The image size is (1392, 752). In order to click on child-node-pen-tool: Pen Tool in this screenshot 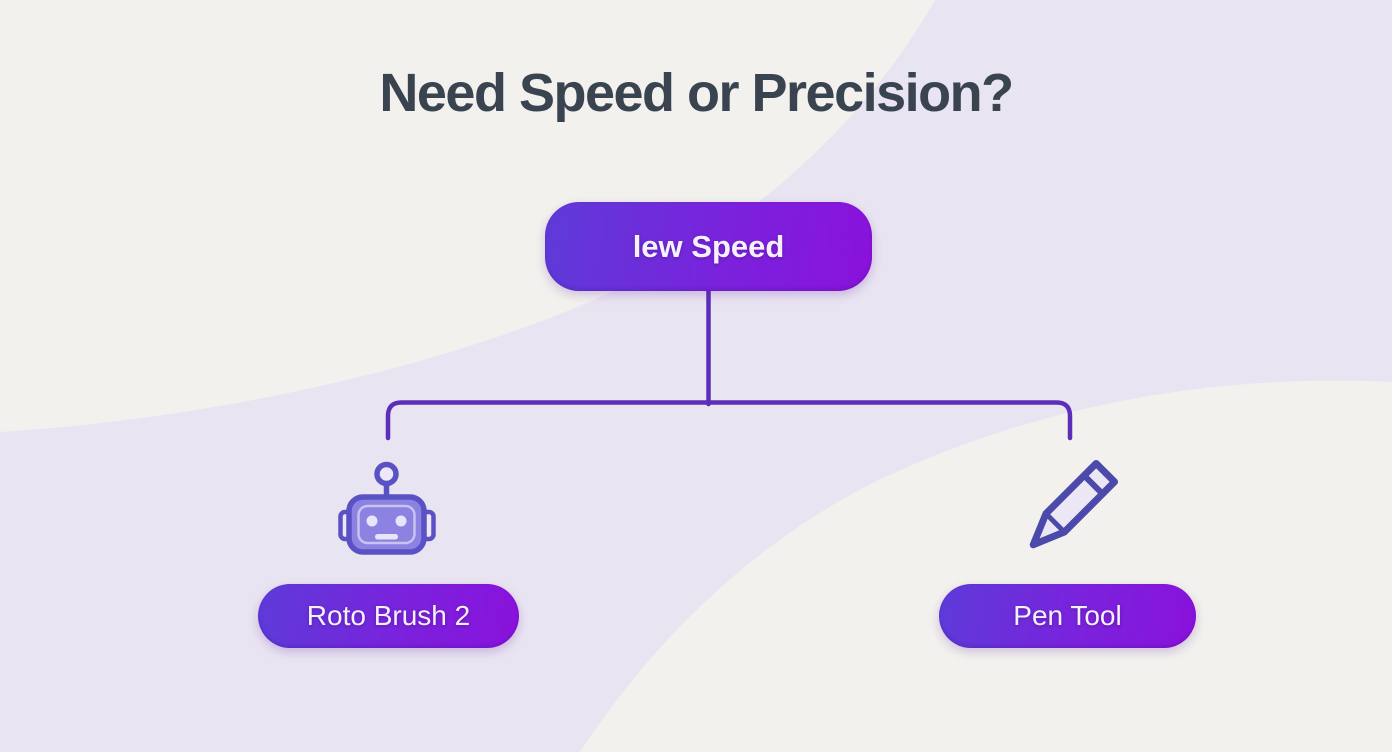, I will do `click(1067, 616)`.